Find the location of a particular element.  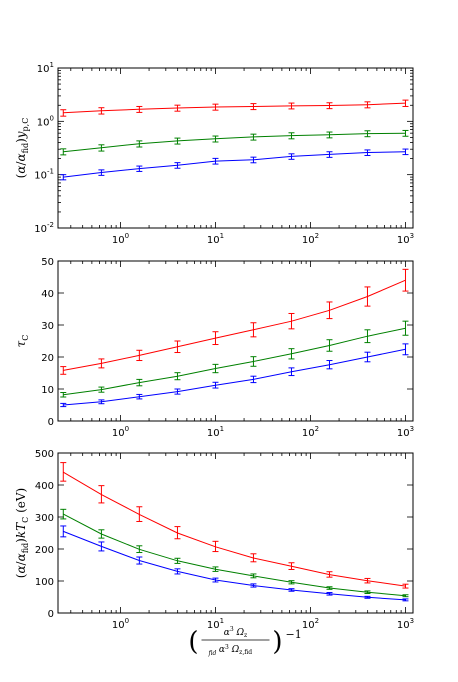

y-tick-label: 200 is located at coordinates (44, 550).